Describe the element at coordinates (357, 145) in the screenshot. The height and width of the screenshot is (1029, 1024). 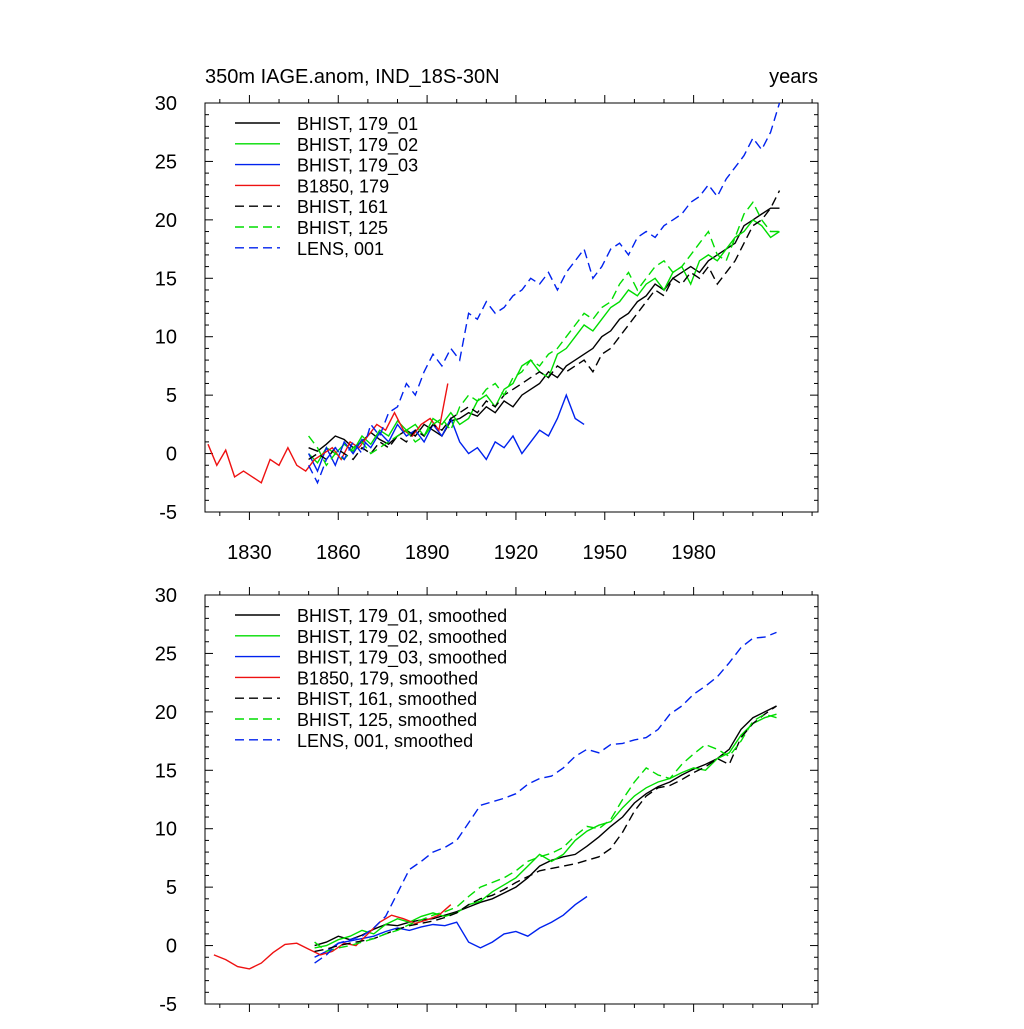
I see `legend-label: BHIST, 179_02` at that location.